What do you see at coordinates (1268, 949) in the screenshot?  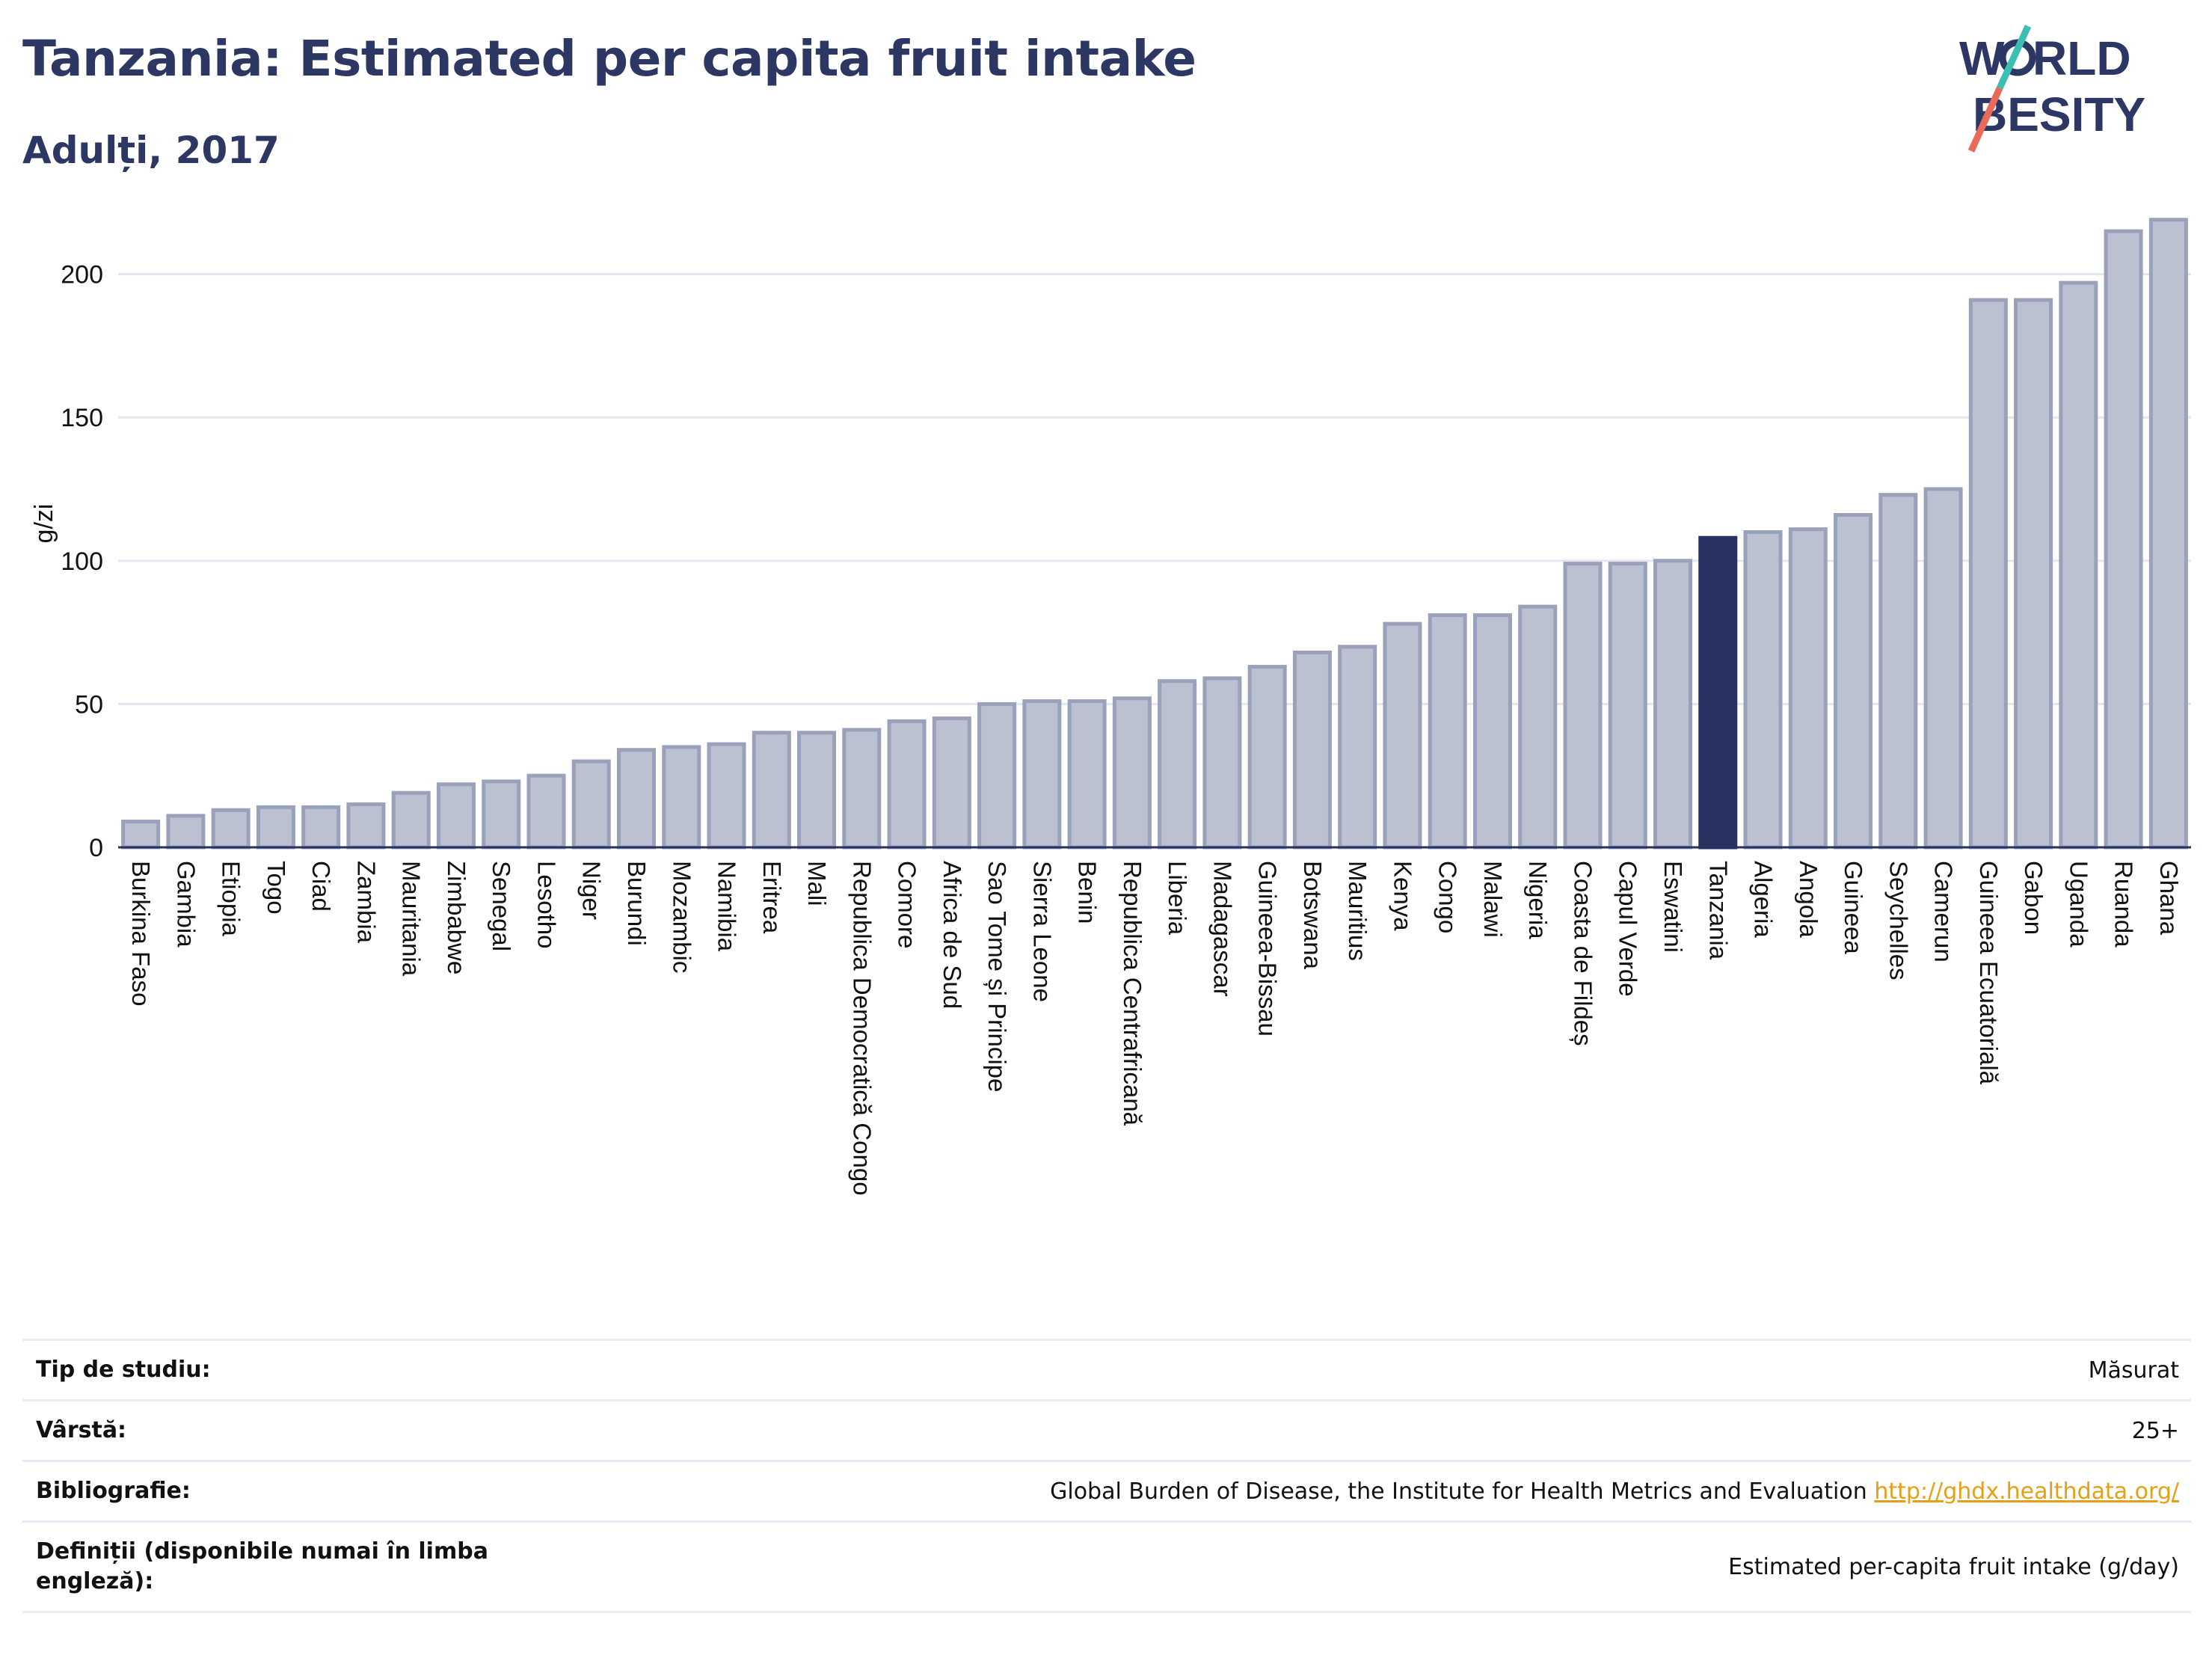 I see `x-tick-label: Guineea-Bissau` at bounding box center [1268, 949].